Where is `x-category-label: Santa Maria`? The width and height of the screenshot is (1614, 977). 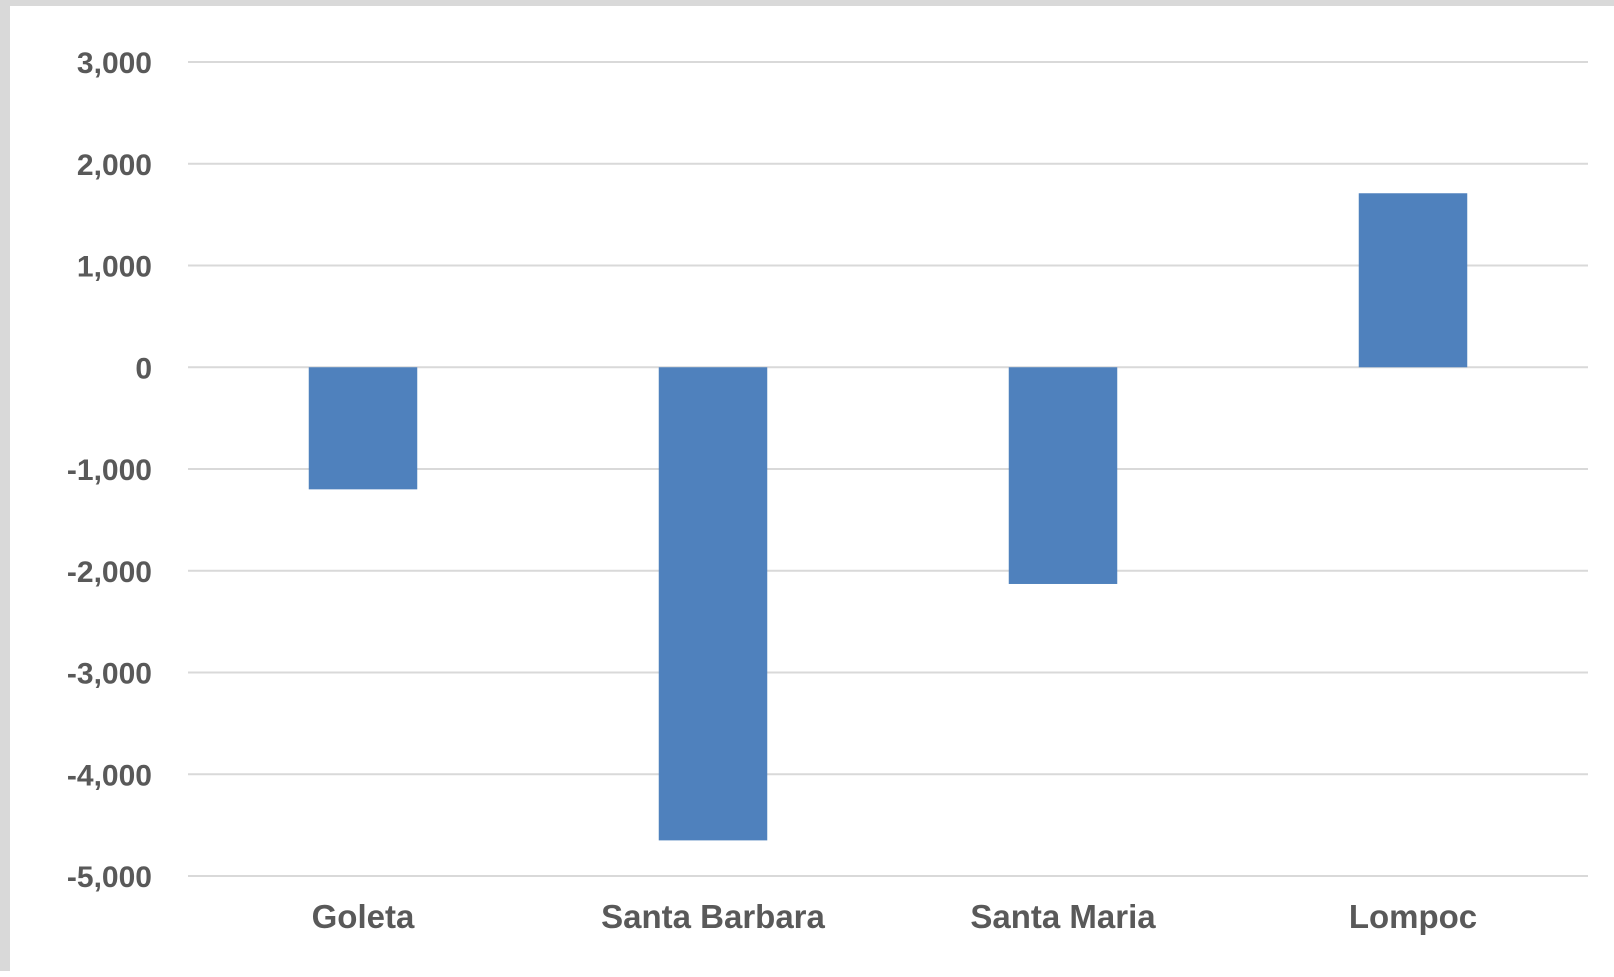
x-category-label: Santa Maria is located at coordinates (1063, 916).